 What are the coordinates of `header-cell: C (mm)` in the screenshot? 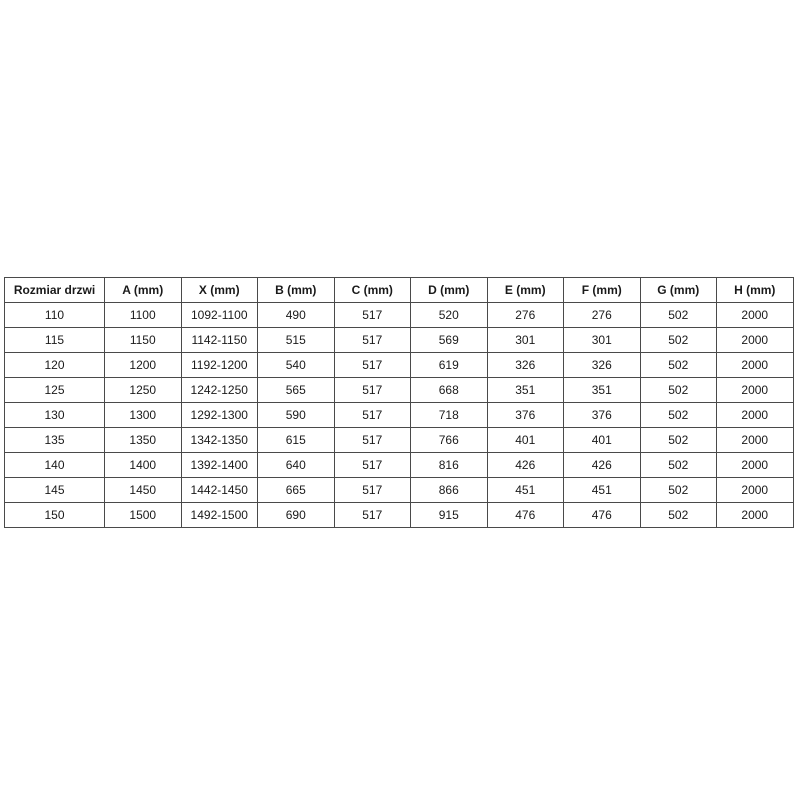 It's located at (372, 290).